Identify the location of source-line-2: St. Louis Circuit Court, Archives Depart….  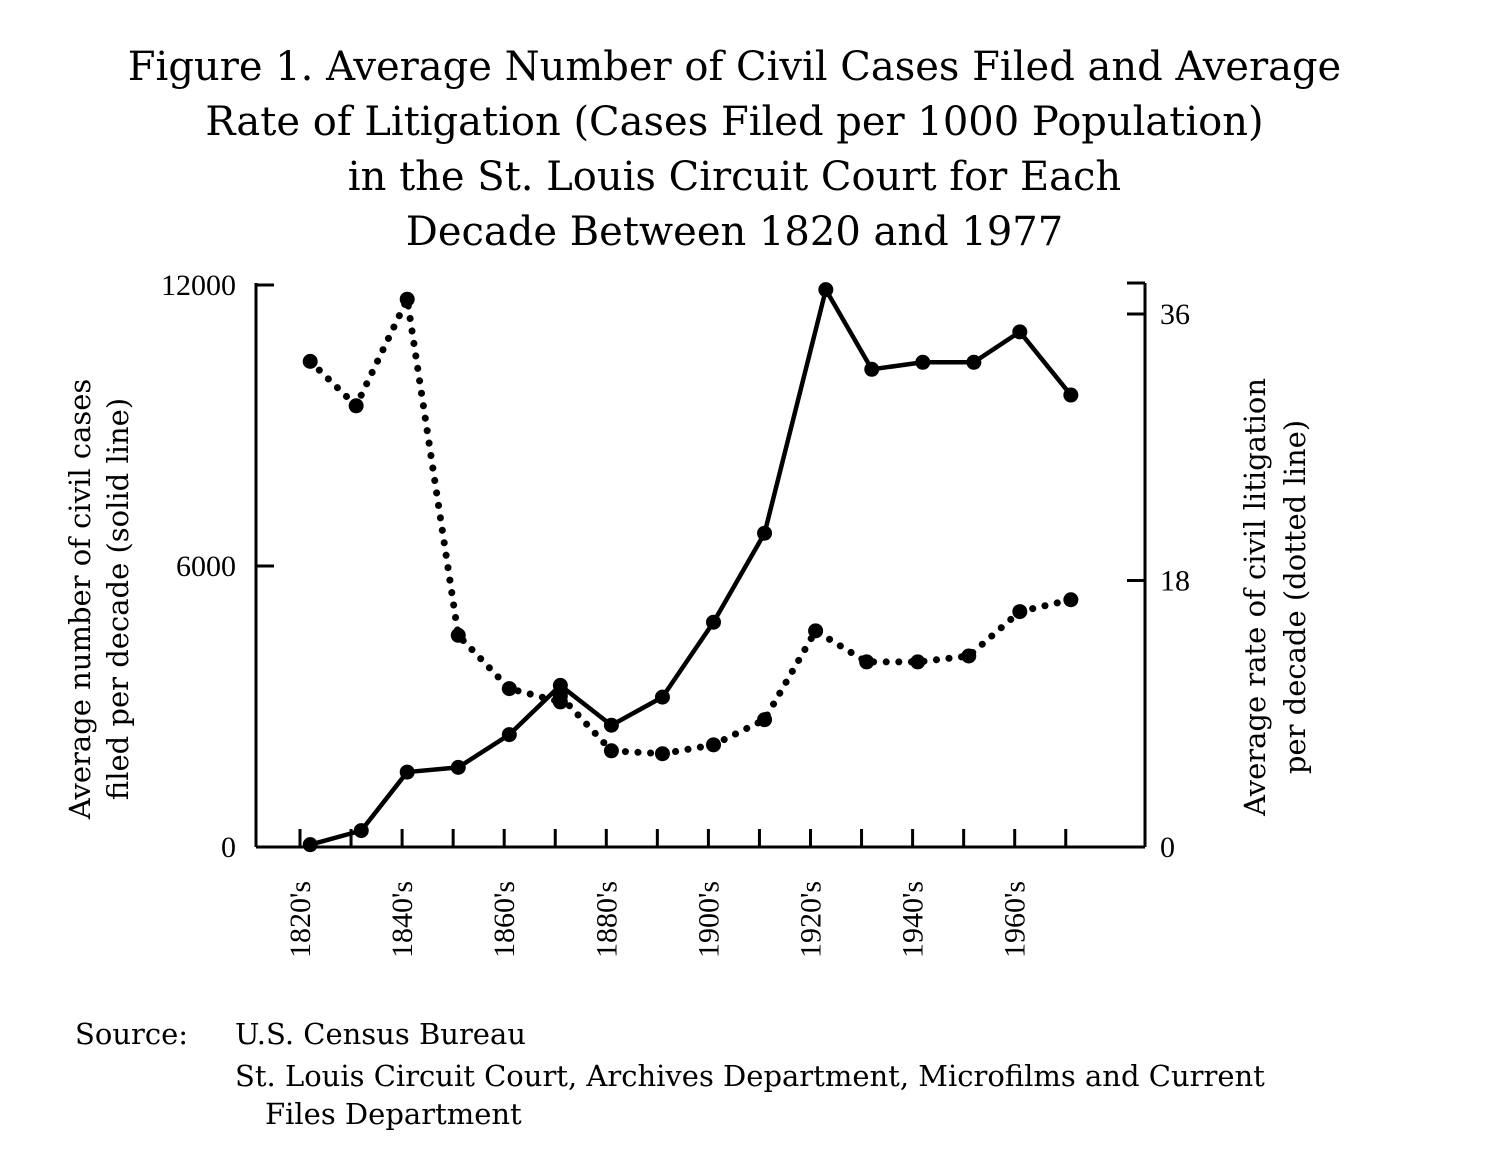
(750, 1076).